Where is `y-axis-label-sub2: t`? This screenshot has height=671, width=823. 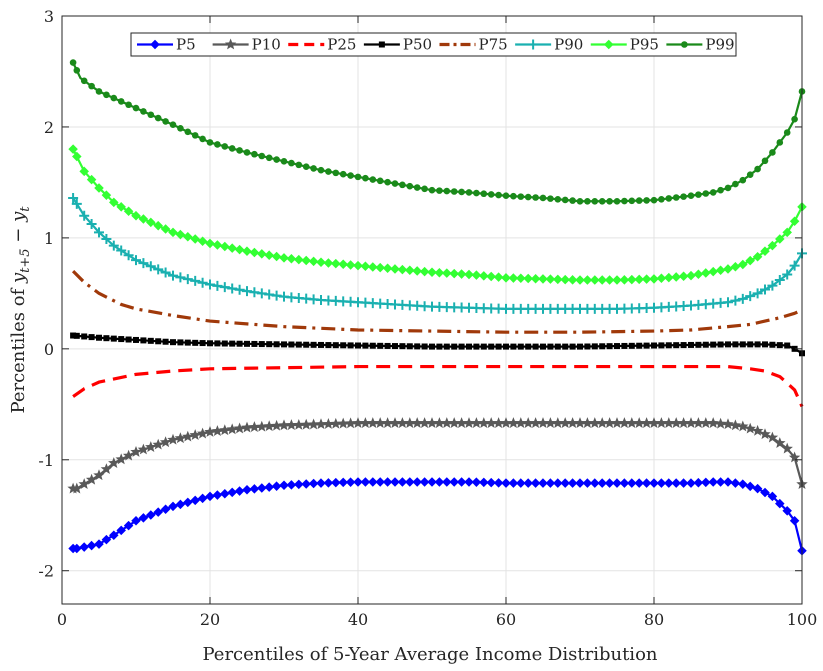 y-axis-label-sub2: t is located at coordinates (25, 209).